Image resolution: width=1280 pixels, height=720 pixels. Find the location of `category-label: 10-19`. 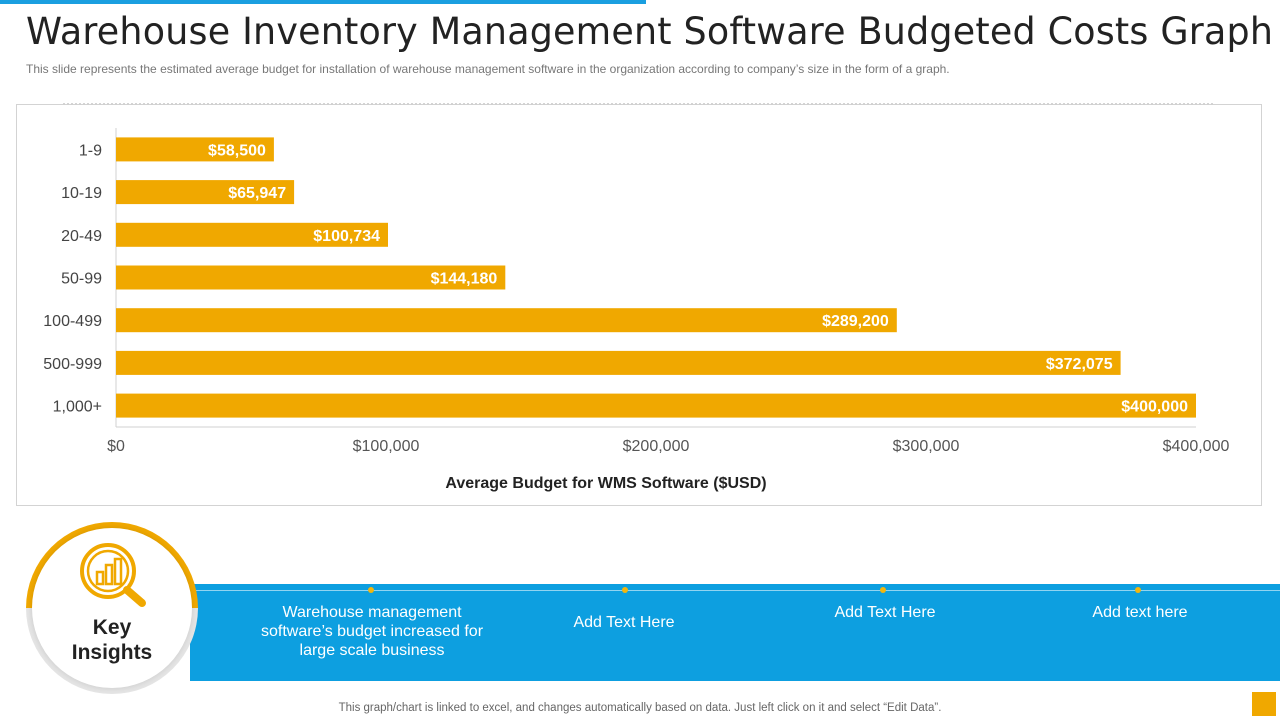

category-label: 10-19 is located at coordinates (81, 193).